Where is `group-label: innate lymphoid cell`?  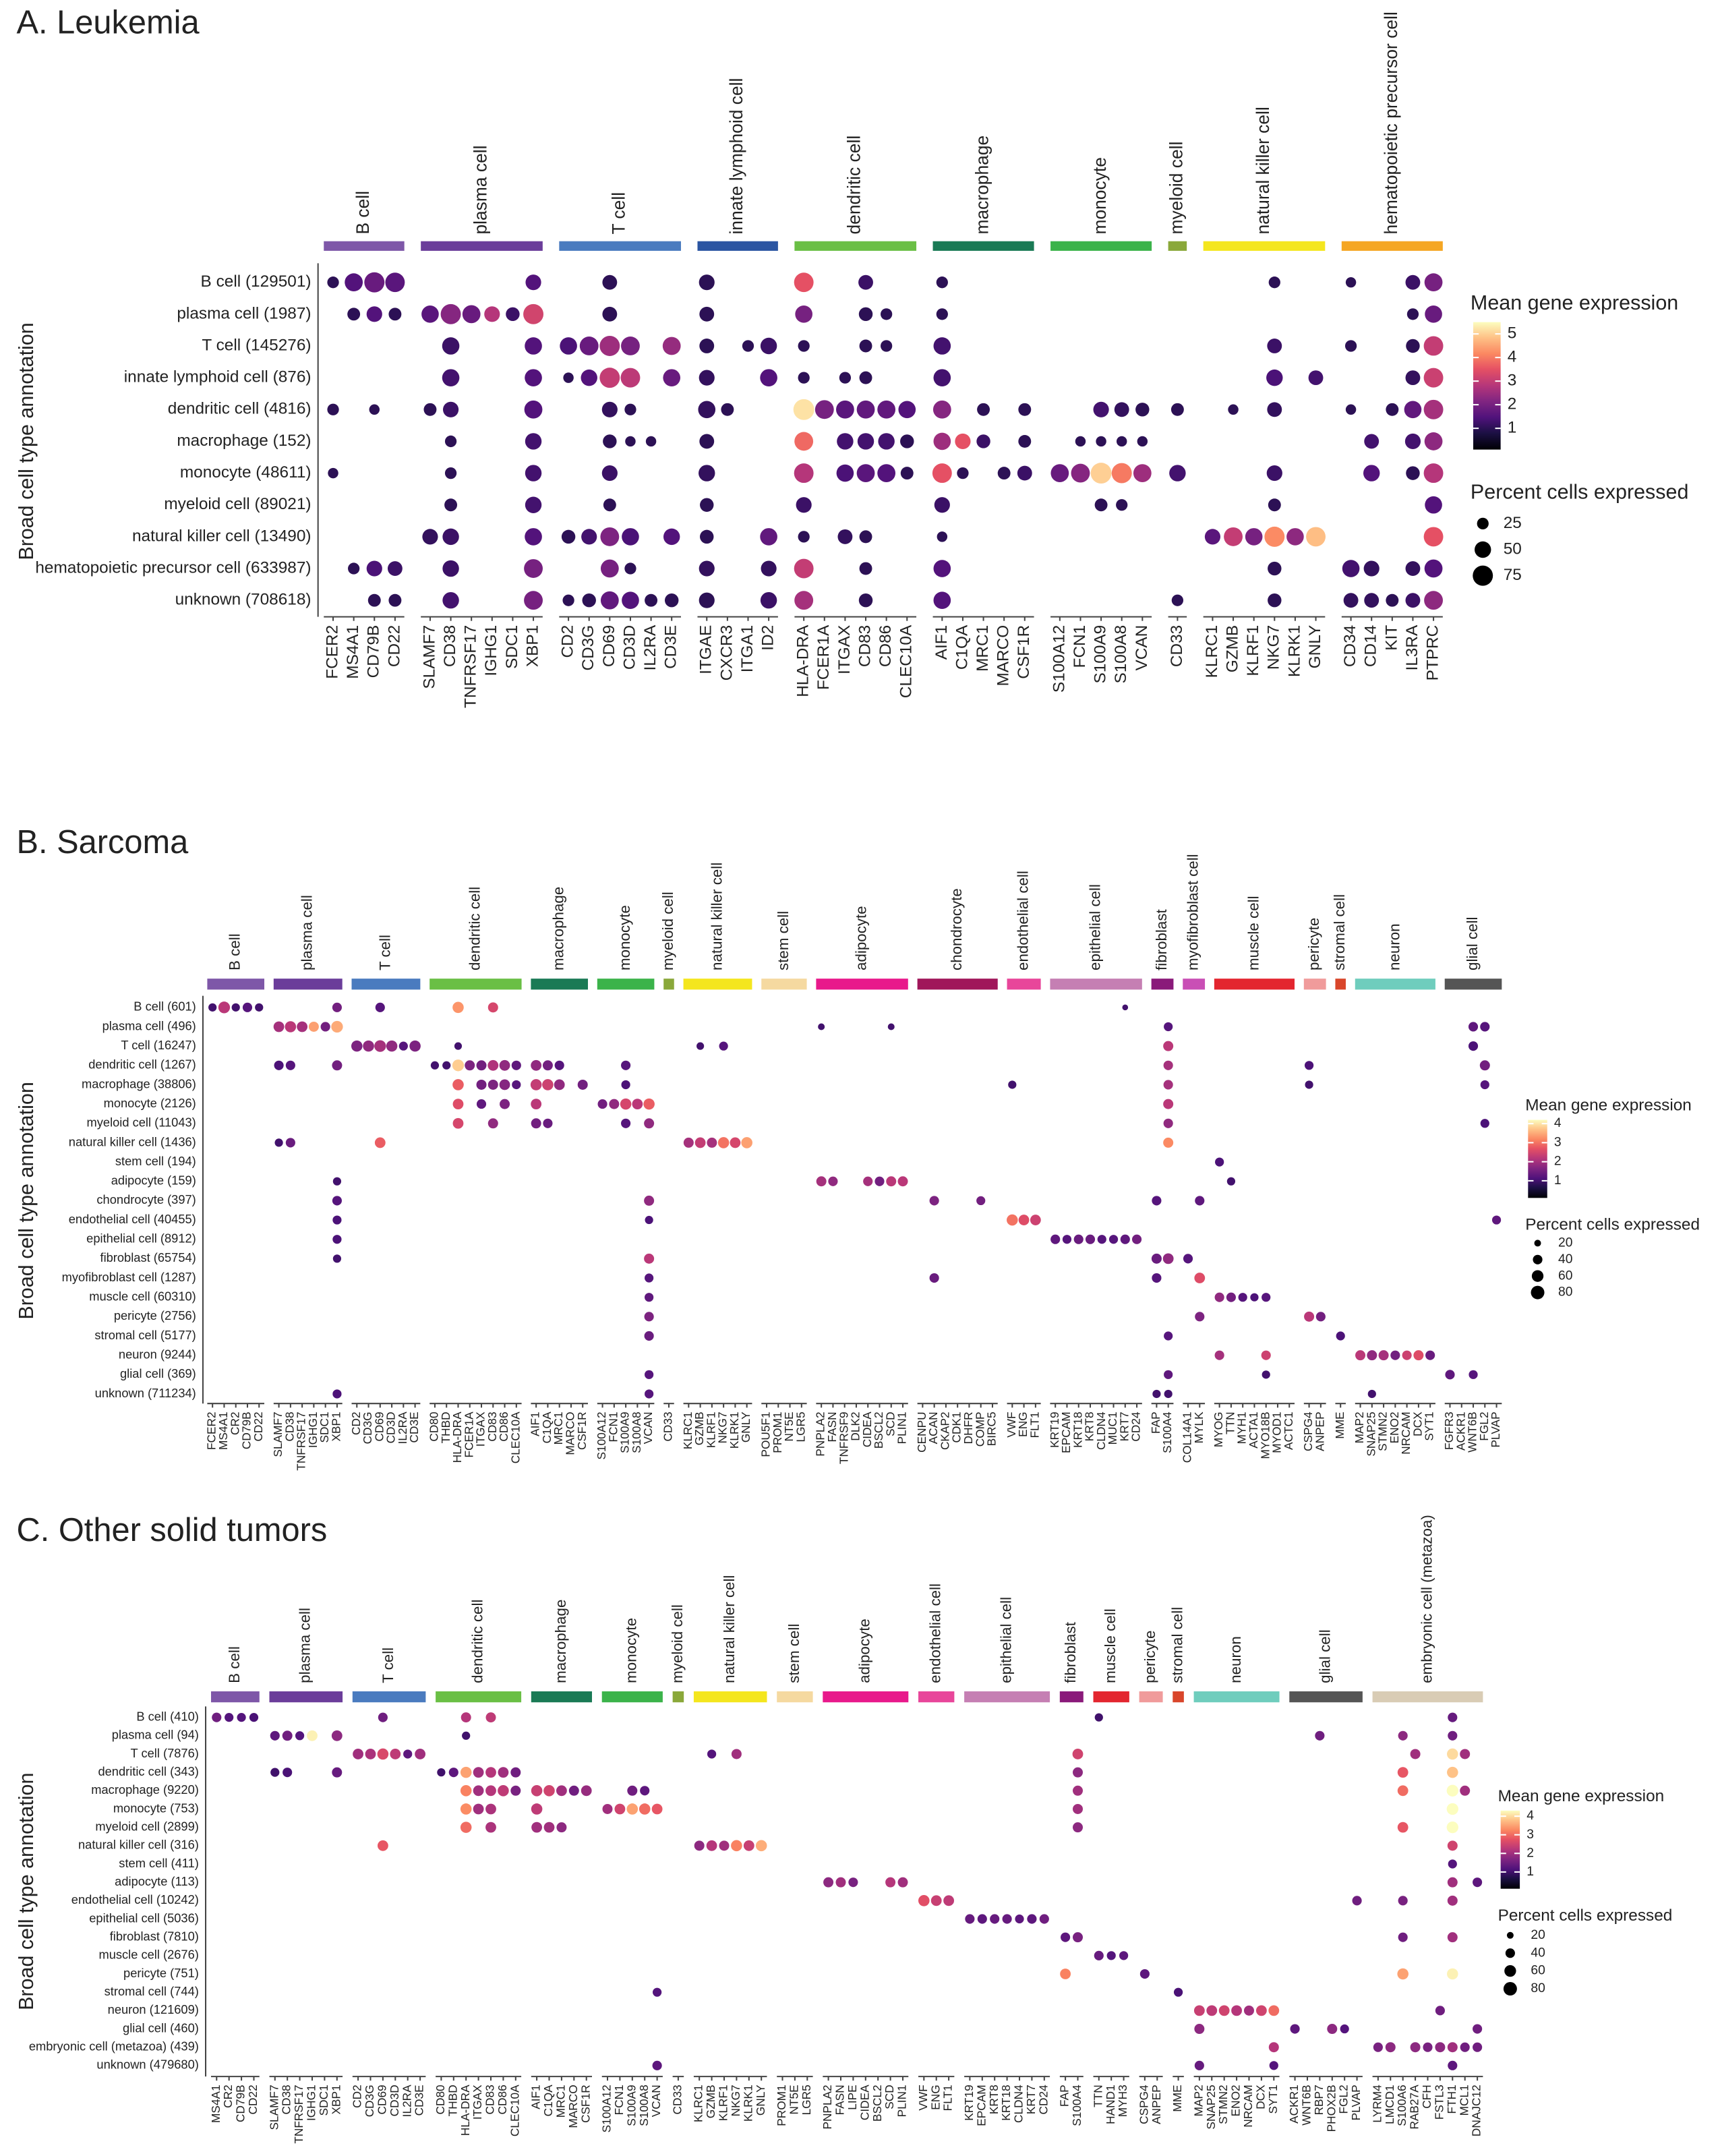 group-label: innate lymphoid cell is located at coordinates (736, 156).